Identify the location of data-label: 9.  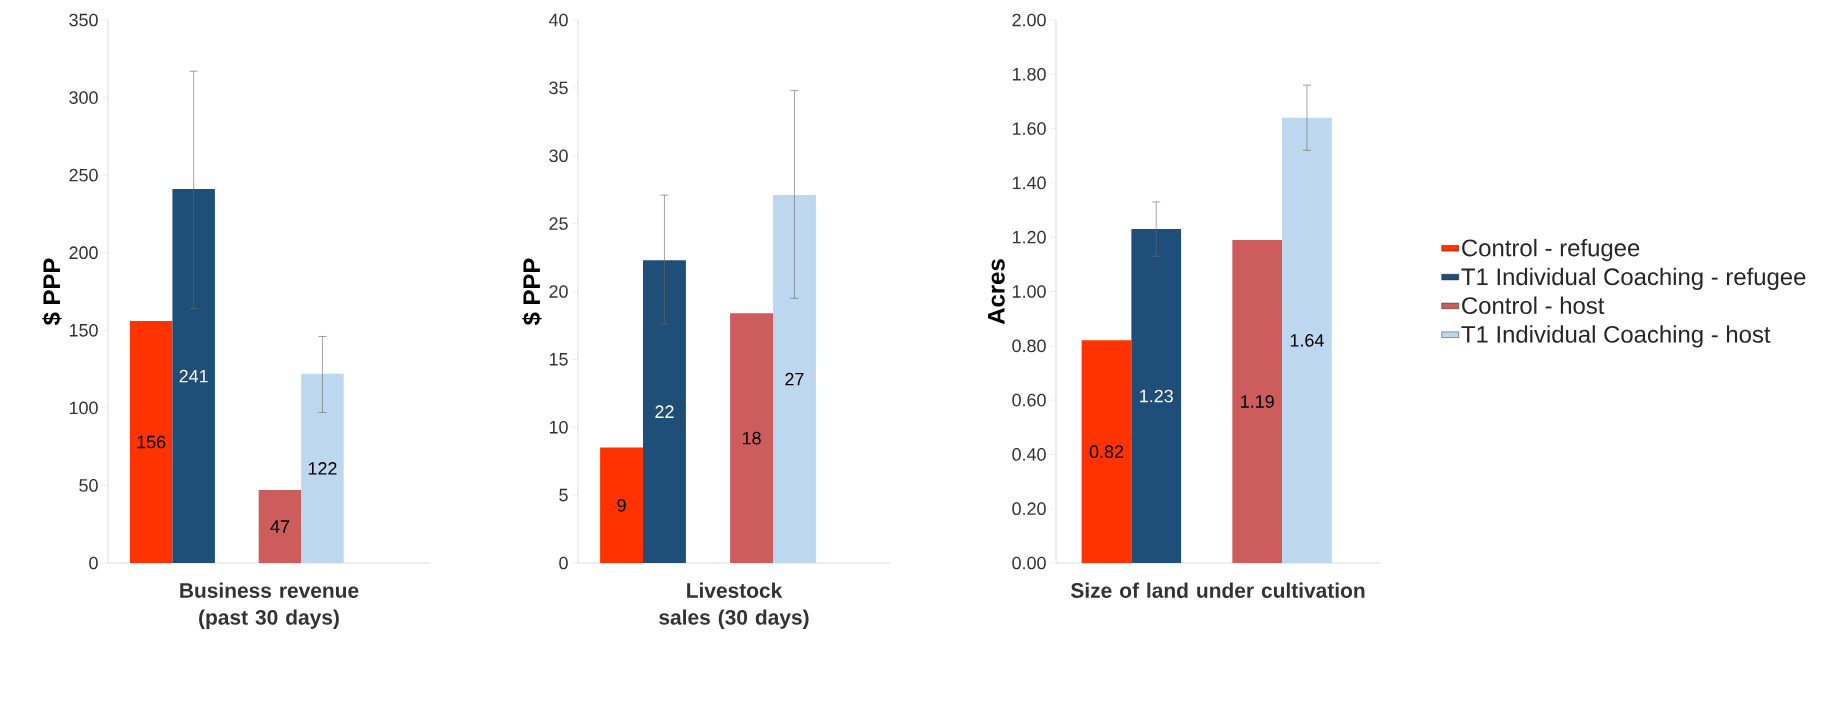
(621, 505).